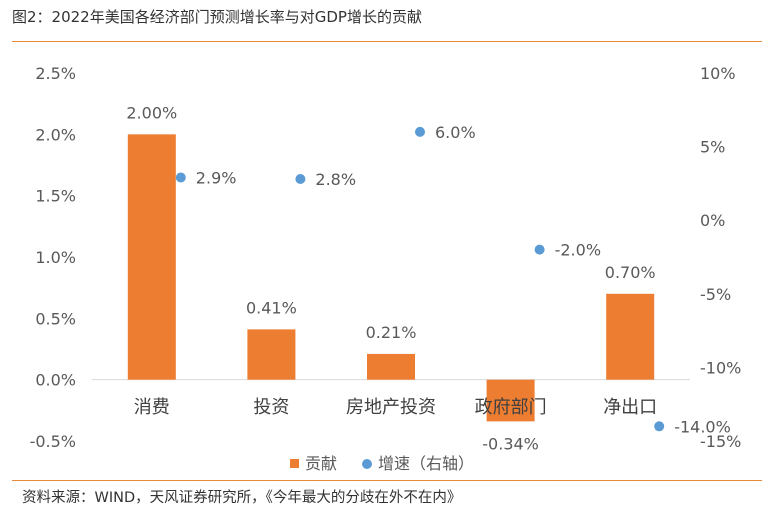 The width and height of the screenshot is (783, 516). I want to click on source-rule, so click(387, 480).